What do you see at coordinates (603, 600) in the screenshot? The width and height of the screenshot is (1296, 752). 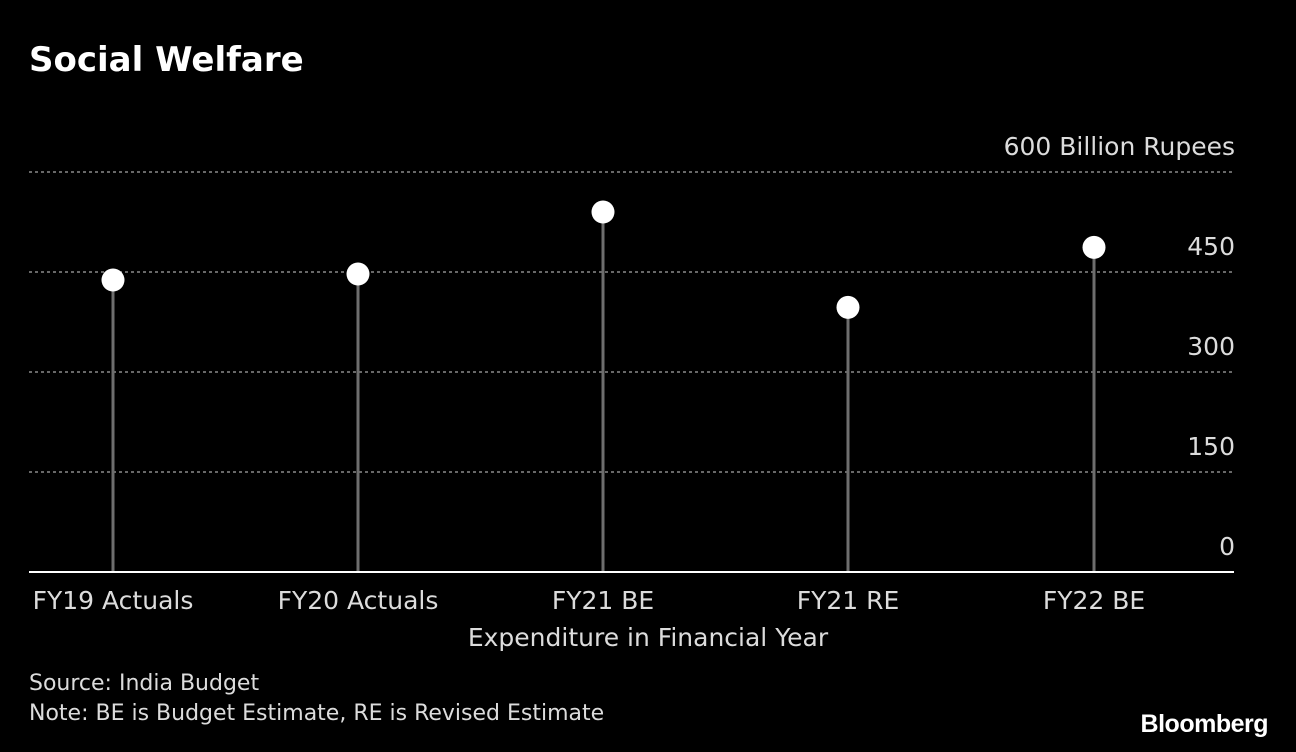 I see `x-category-label: FY21 BE` at bounding box center [603, 600].